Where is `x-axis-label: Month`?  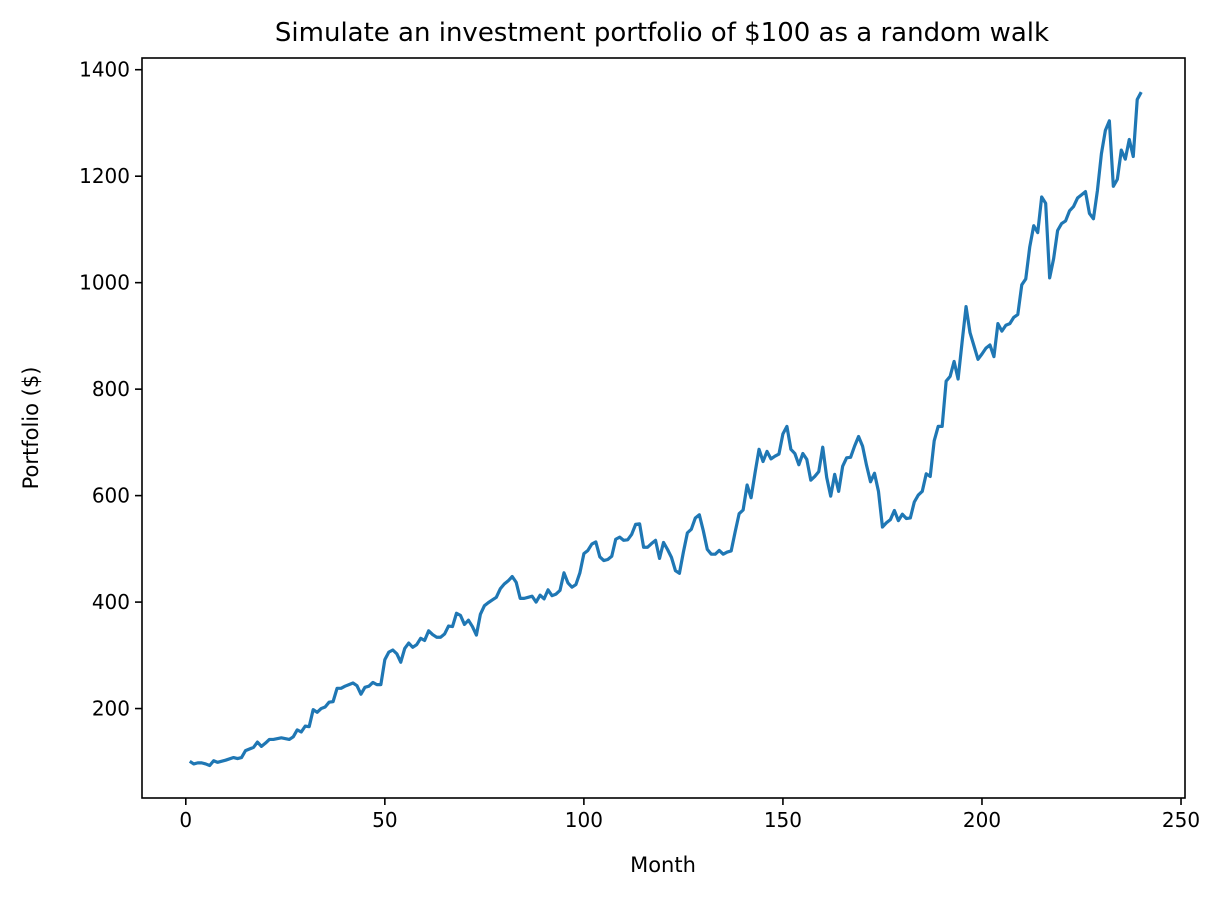
x-axis-label: Month is located at coordinates (663, 865).